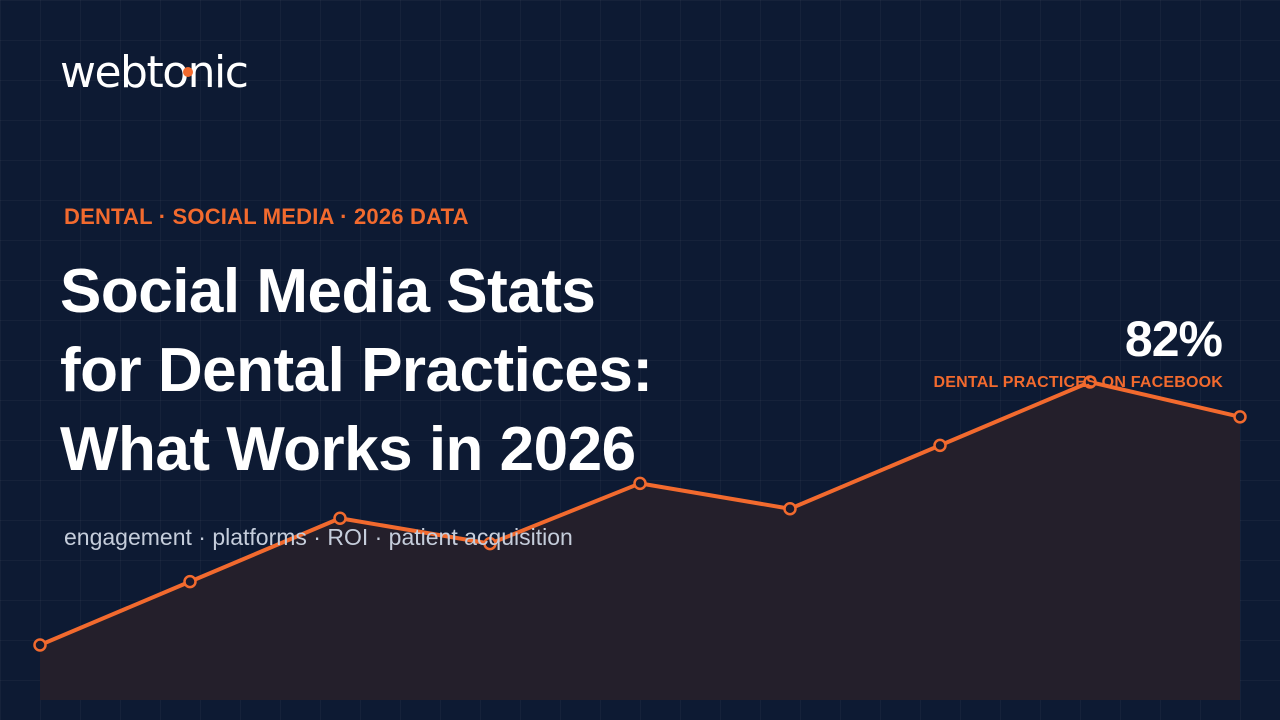 This screenshot has height=720, width=1280. I want to click on eyebrow-tagline: DENTAL · SOCIAL MEDIA · 2026 DATA, so click(266, 216).